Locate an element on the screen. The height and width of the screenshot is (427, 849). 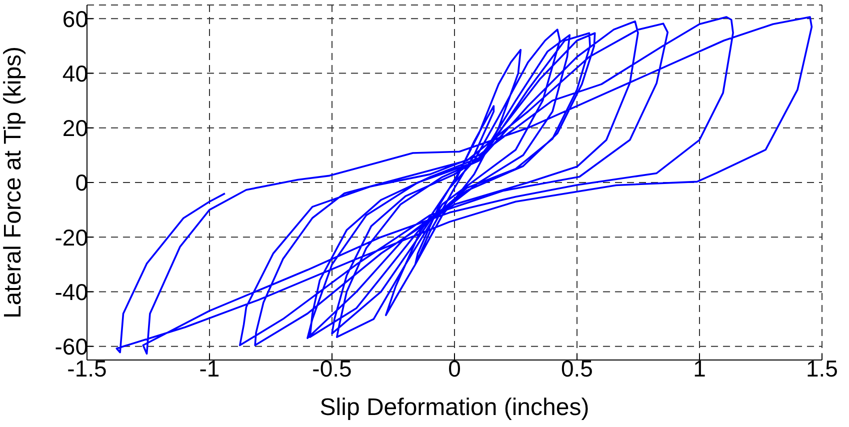
y-tick-label: 40 is located at coordinates (75, 73).